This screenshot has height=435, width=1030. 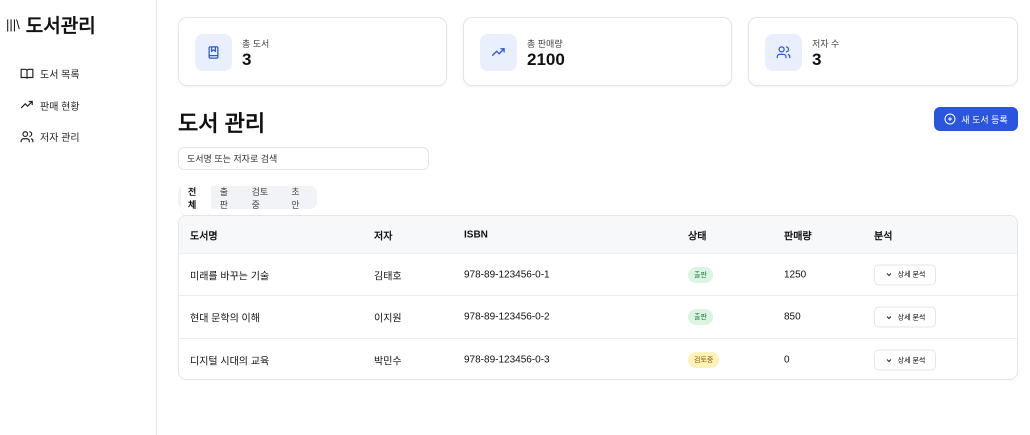 I want to click on book-sales: 0, so click(x=787, y=360).